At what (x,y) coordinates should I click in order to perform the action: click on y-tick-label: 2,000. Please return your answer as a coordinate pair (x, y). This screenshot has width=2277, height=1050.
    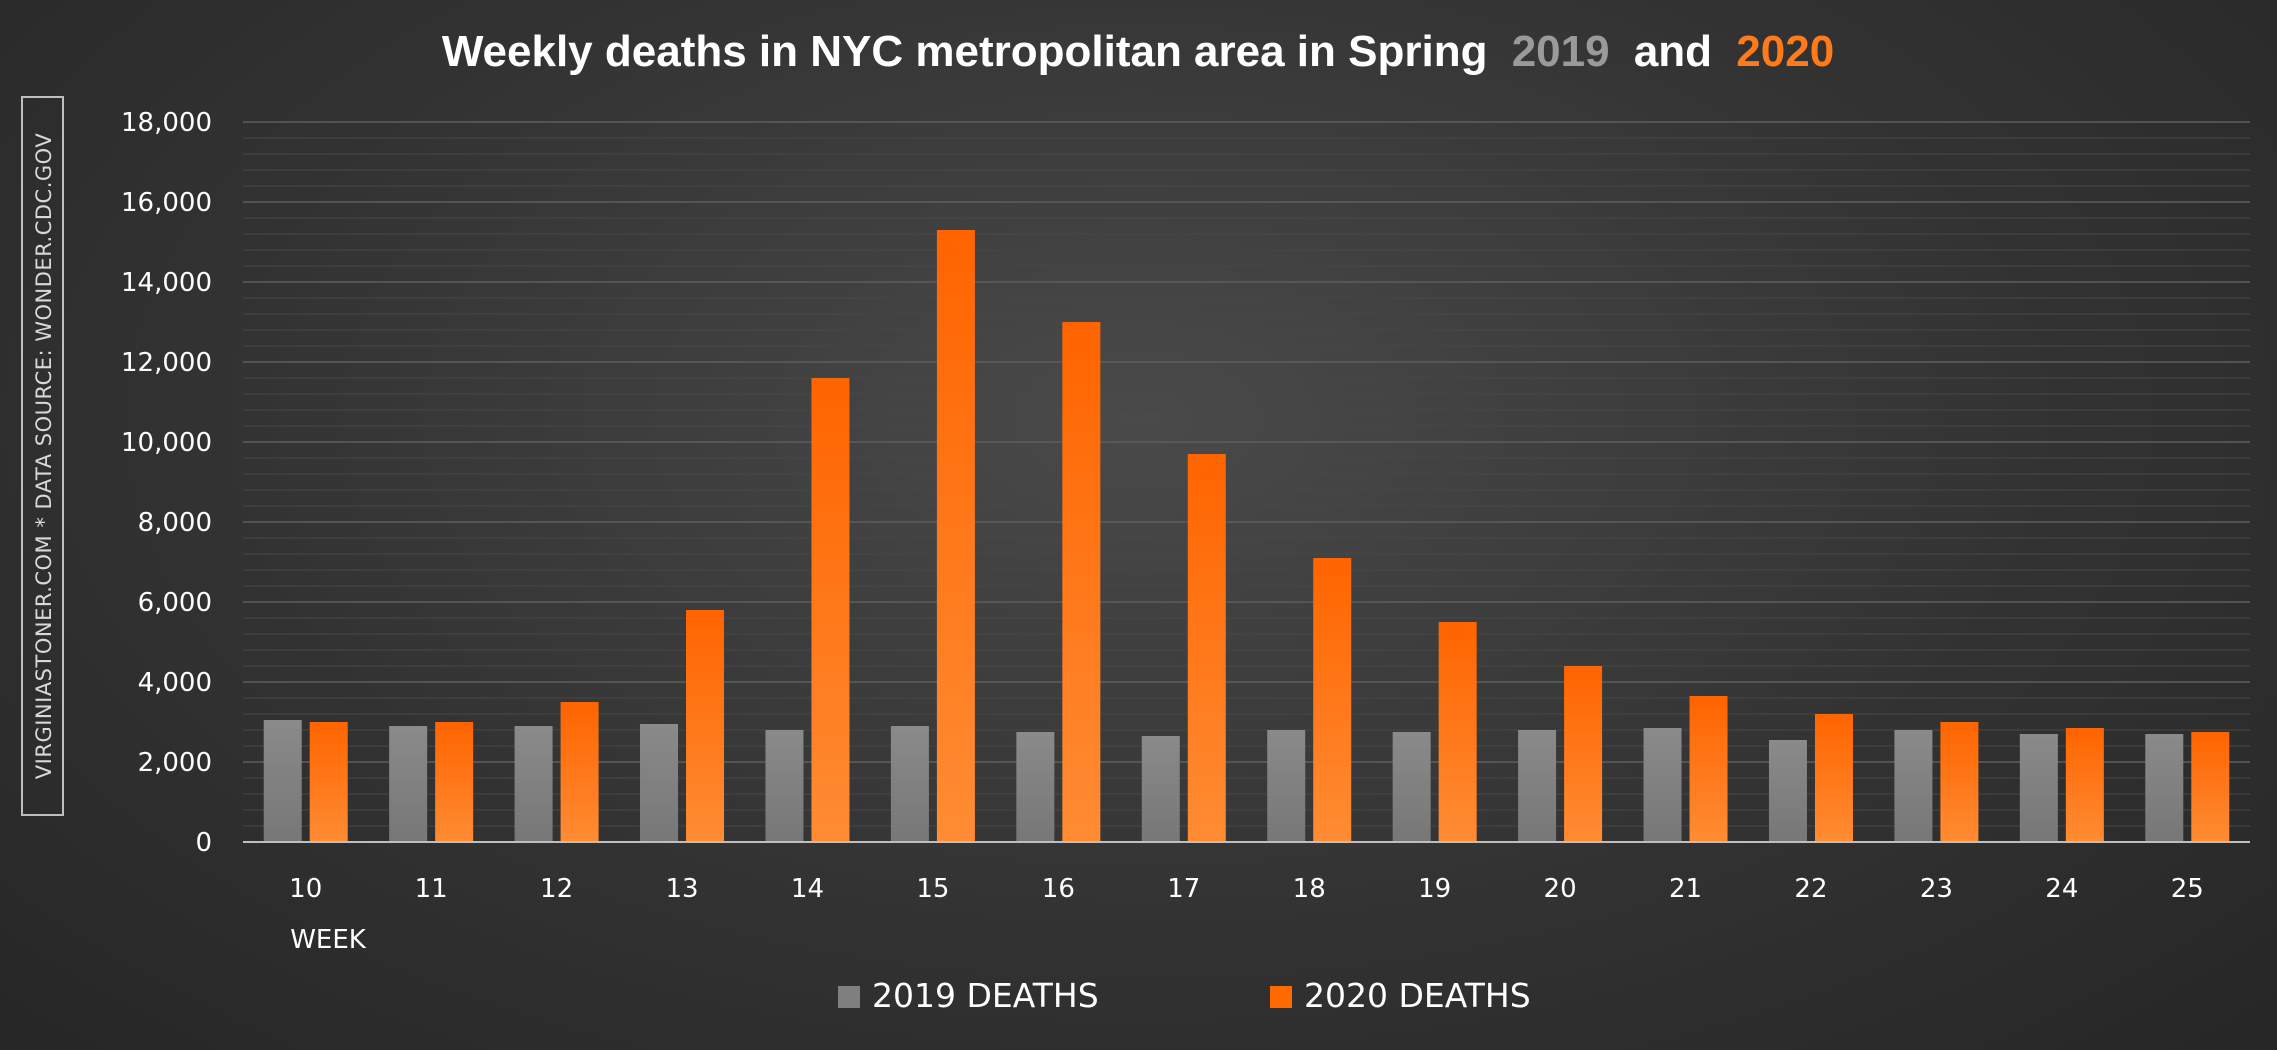
    Looking at the image, I should click on (175, 763).